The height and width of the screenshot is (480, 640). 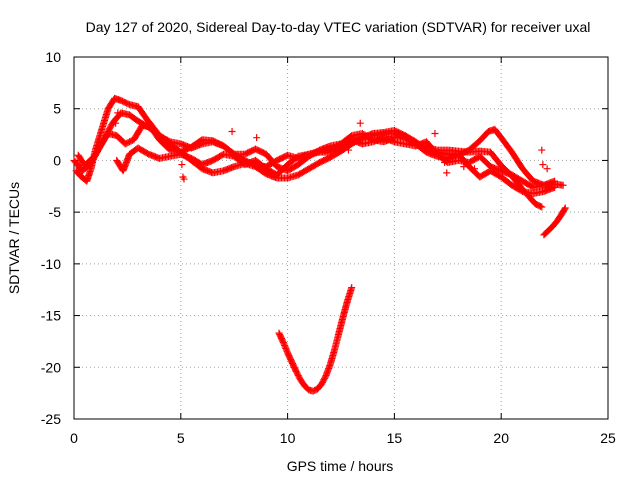 I want to click on y-axis-label: SDTVAR / TECUs, so click(x=14, y=238).